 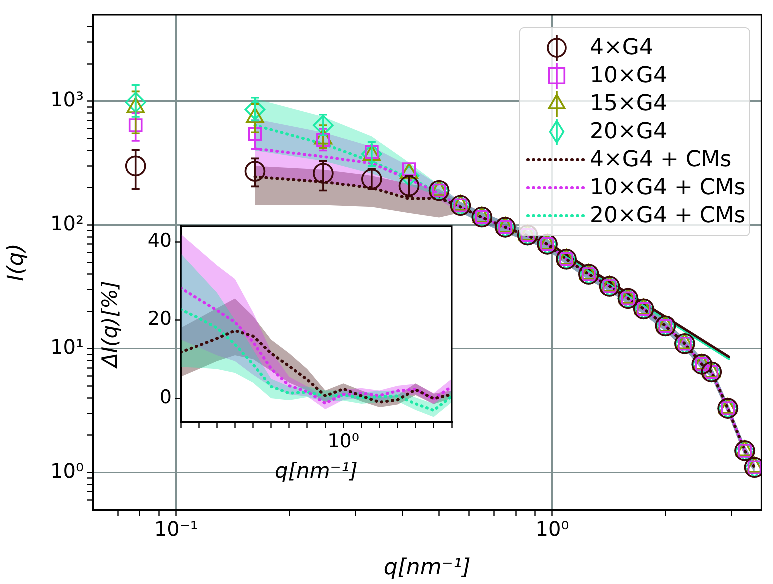 I want to click on legend-label: 20×G4, so click(x=629, y=132).